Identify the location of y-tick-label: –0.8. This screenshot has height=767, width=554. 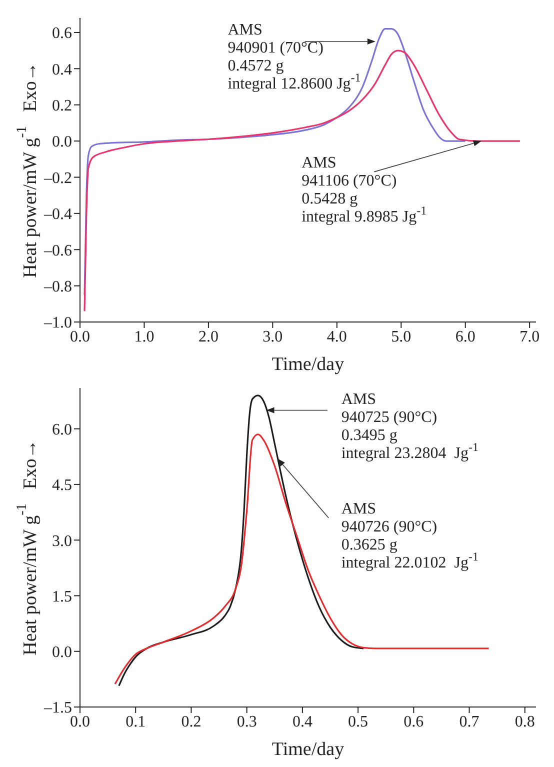
(57, 287).